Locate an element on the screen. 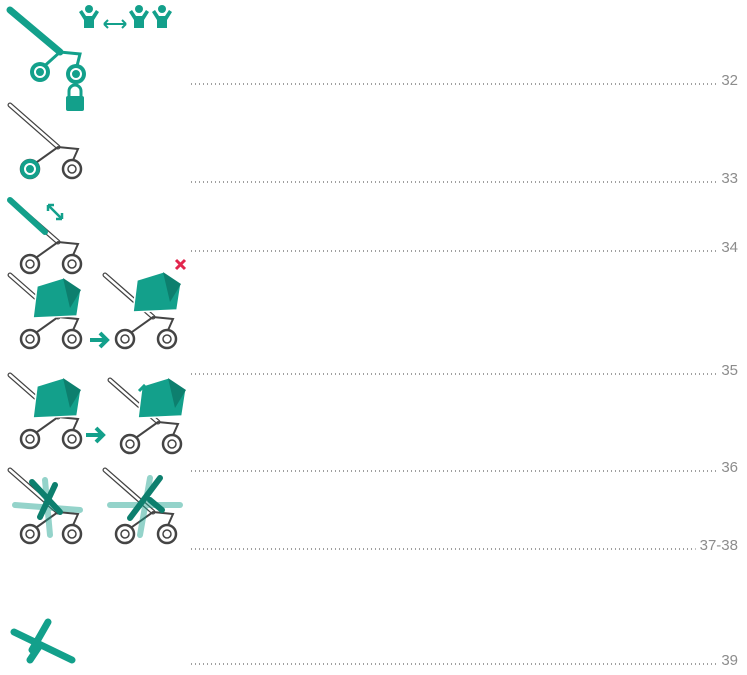 This screenshot has width=747, height=675. page-number: 32 is located at coordinates (729, 80).